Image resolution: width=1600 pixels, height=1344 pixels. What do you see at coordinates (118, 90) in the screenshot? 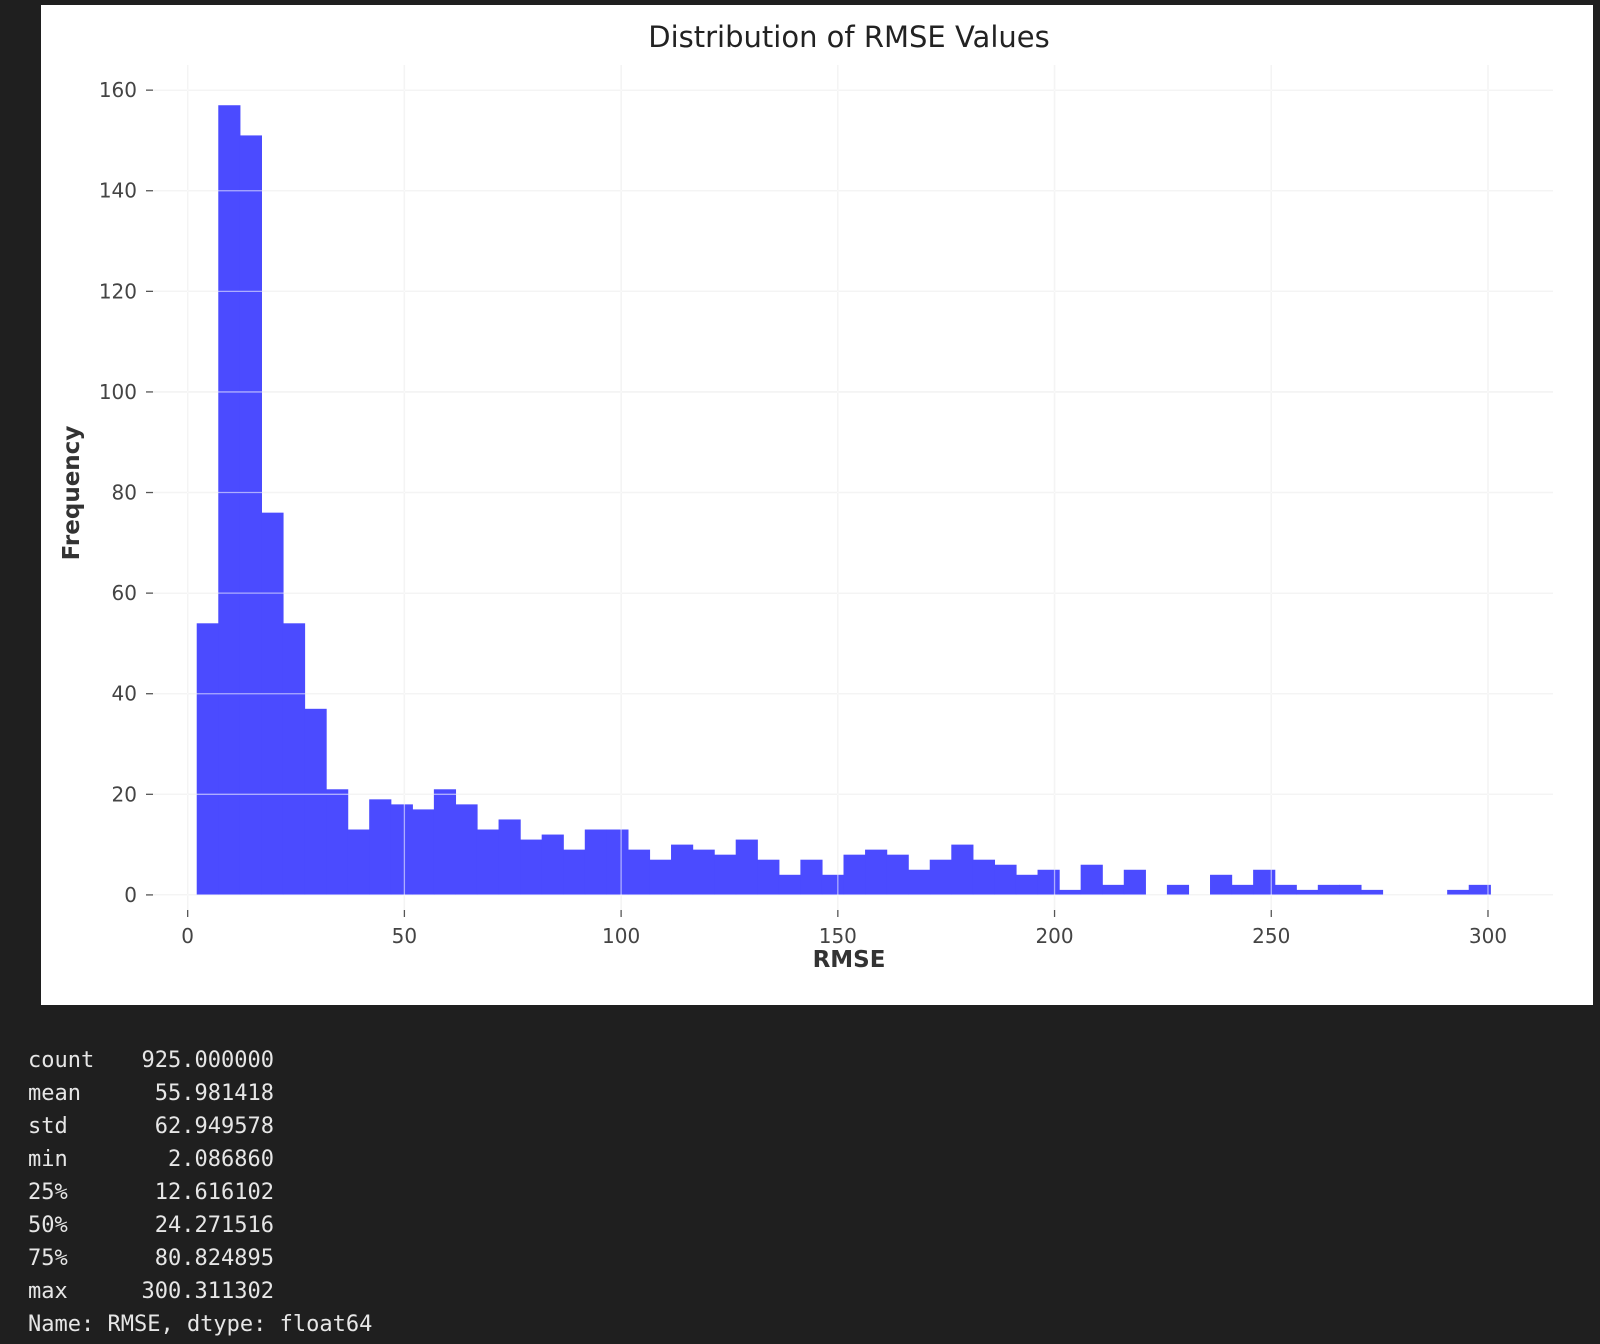
I see `y-tick-label: 160` at bounding box center [118, 90].